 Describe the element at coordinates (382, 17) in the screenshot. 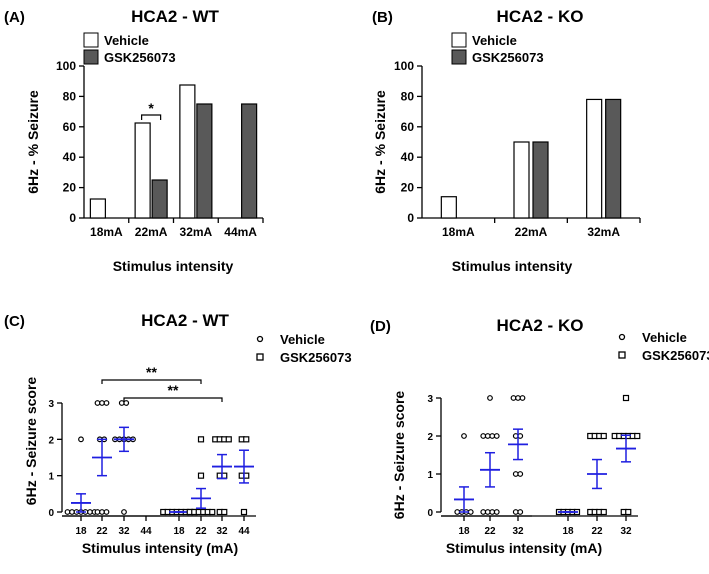

I see `panel-b-label: (B)` at that location.